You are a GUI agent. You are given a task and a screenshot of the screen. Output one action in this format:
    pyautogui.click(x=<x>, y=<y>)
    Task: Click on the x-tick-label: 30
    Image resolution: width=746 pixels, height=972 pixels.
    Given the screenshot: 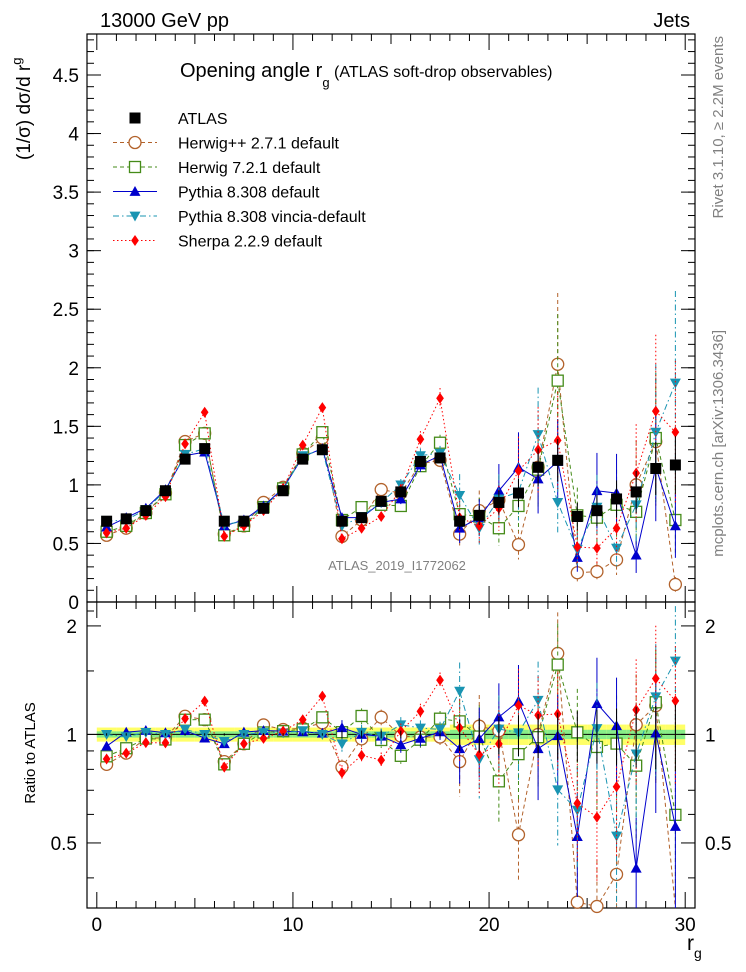 What is the action you would take?
    pyautogui.click(x=685, y=925)
    